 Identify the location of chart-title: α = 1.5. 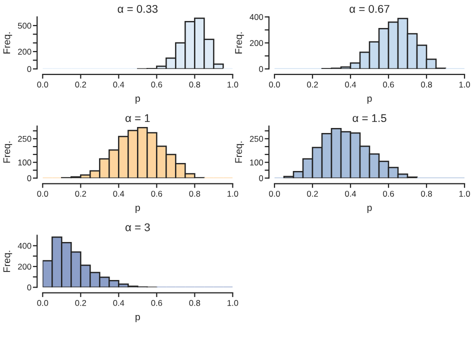
(369, 118).